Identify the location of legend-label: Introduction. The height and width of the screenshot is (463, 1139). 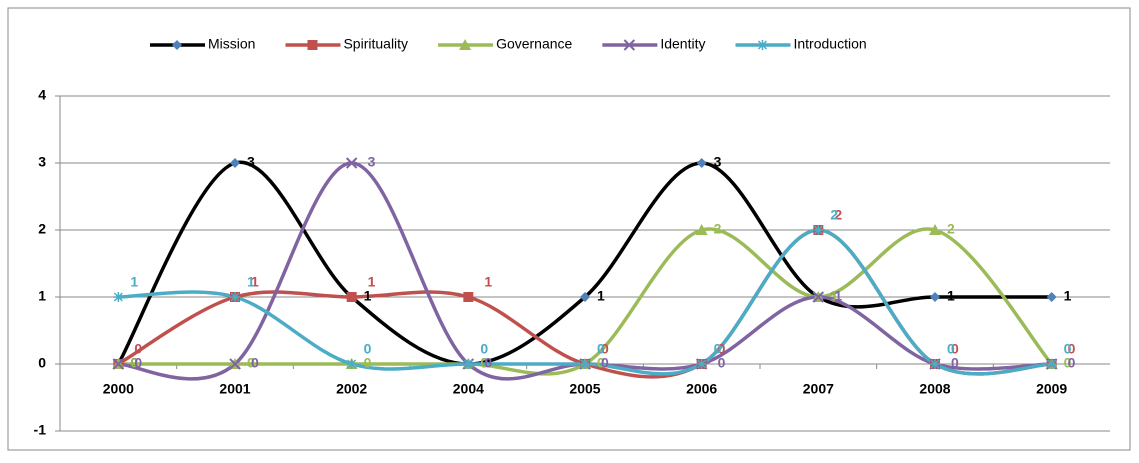
(829, 44).